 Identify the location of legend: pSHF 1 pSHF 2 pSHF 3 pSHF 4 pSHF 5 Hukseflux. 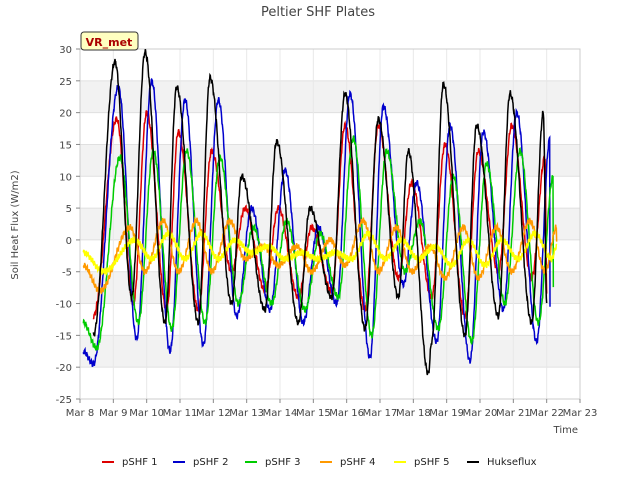
(319, 462).